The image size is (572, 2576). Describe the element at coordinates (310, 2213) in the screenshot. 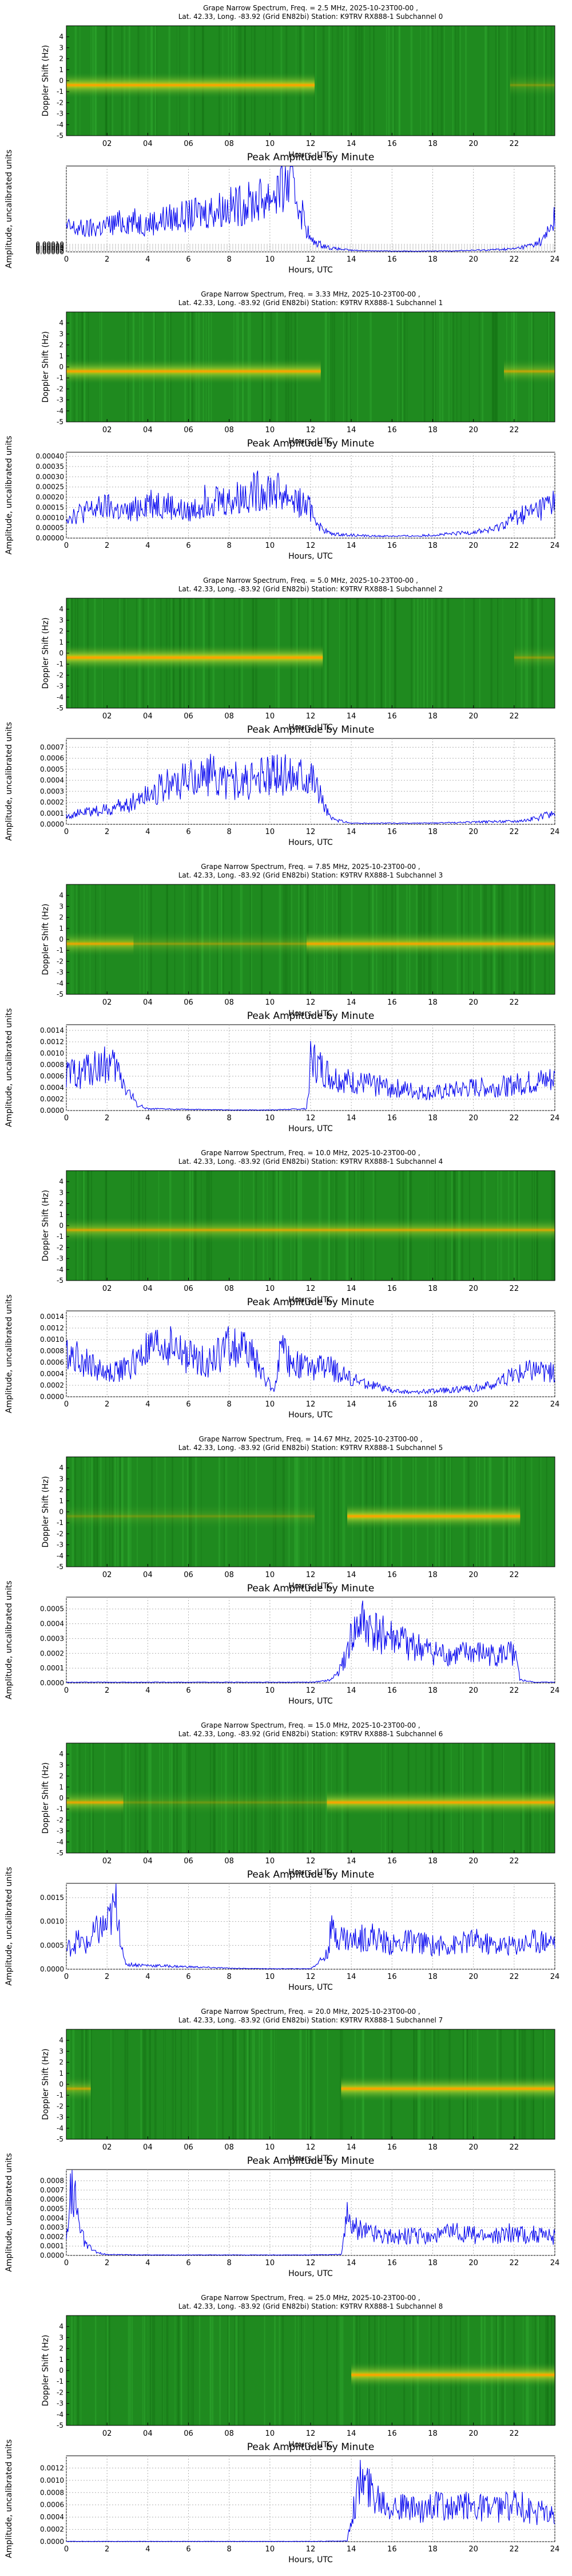

I see `amplitude-trace` at that location.